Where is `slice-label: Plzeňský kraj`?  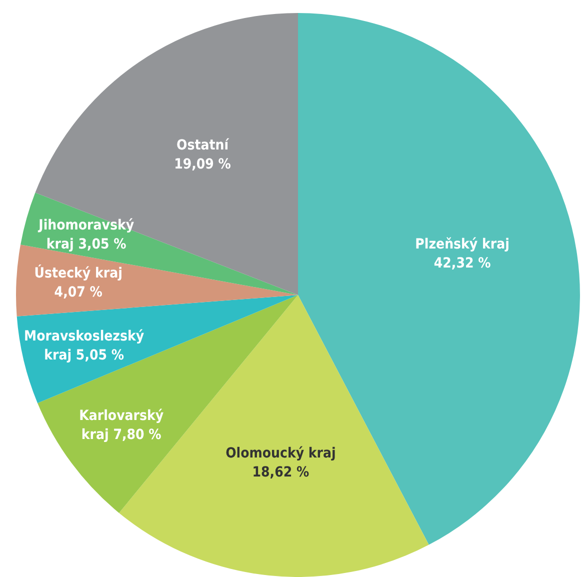 slice-label: Plzeňský kraj is located at coordinates (462, 244).